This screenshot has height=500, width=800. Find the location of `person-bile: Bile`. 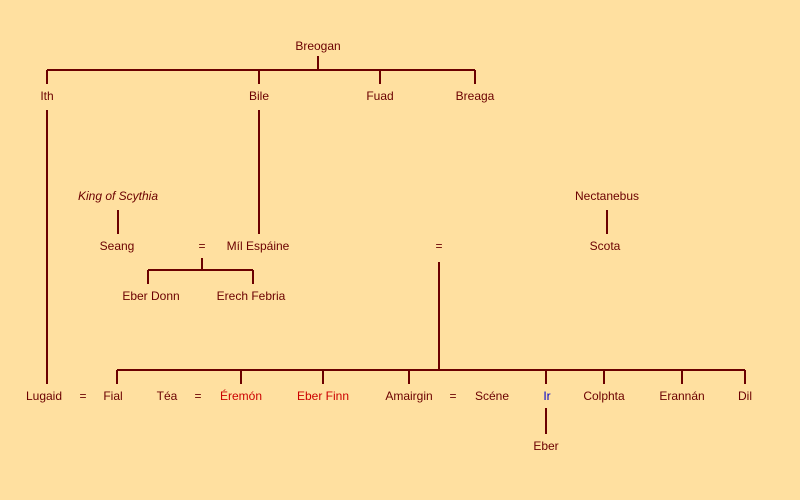

person-bile: Bile is located at coordinates (259, 96).